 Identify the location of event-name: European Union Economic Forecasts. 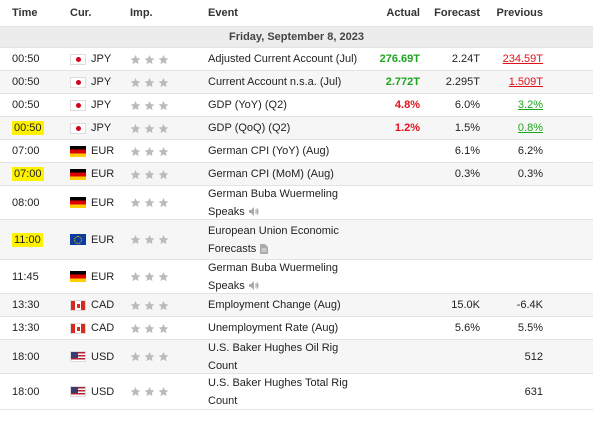
(283, 240).